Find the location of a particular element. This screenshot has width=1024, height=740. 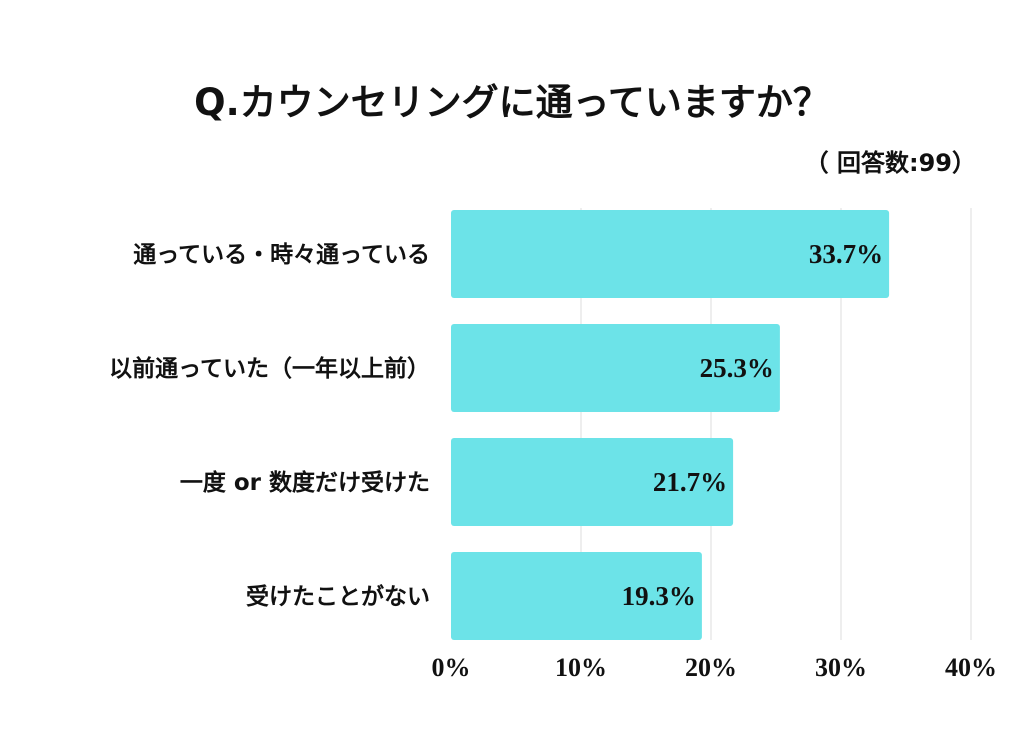

category-label: 一度 or 数度だけ受けた is located at coordinates (305, 482).